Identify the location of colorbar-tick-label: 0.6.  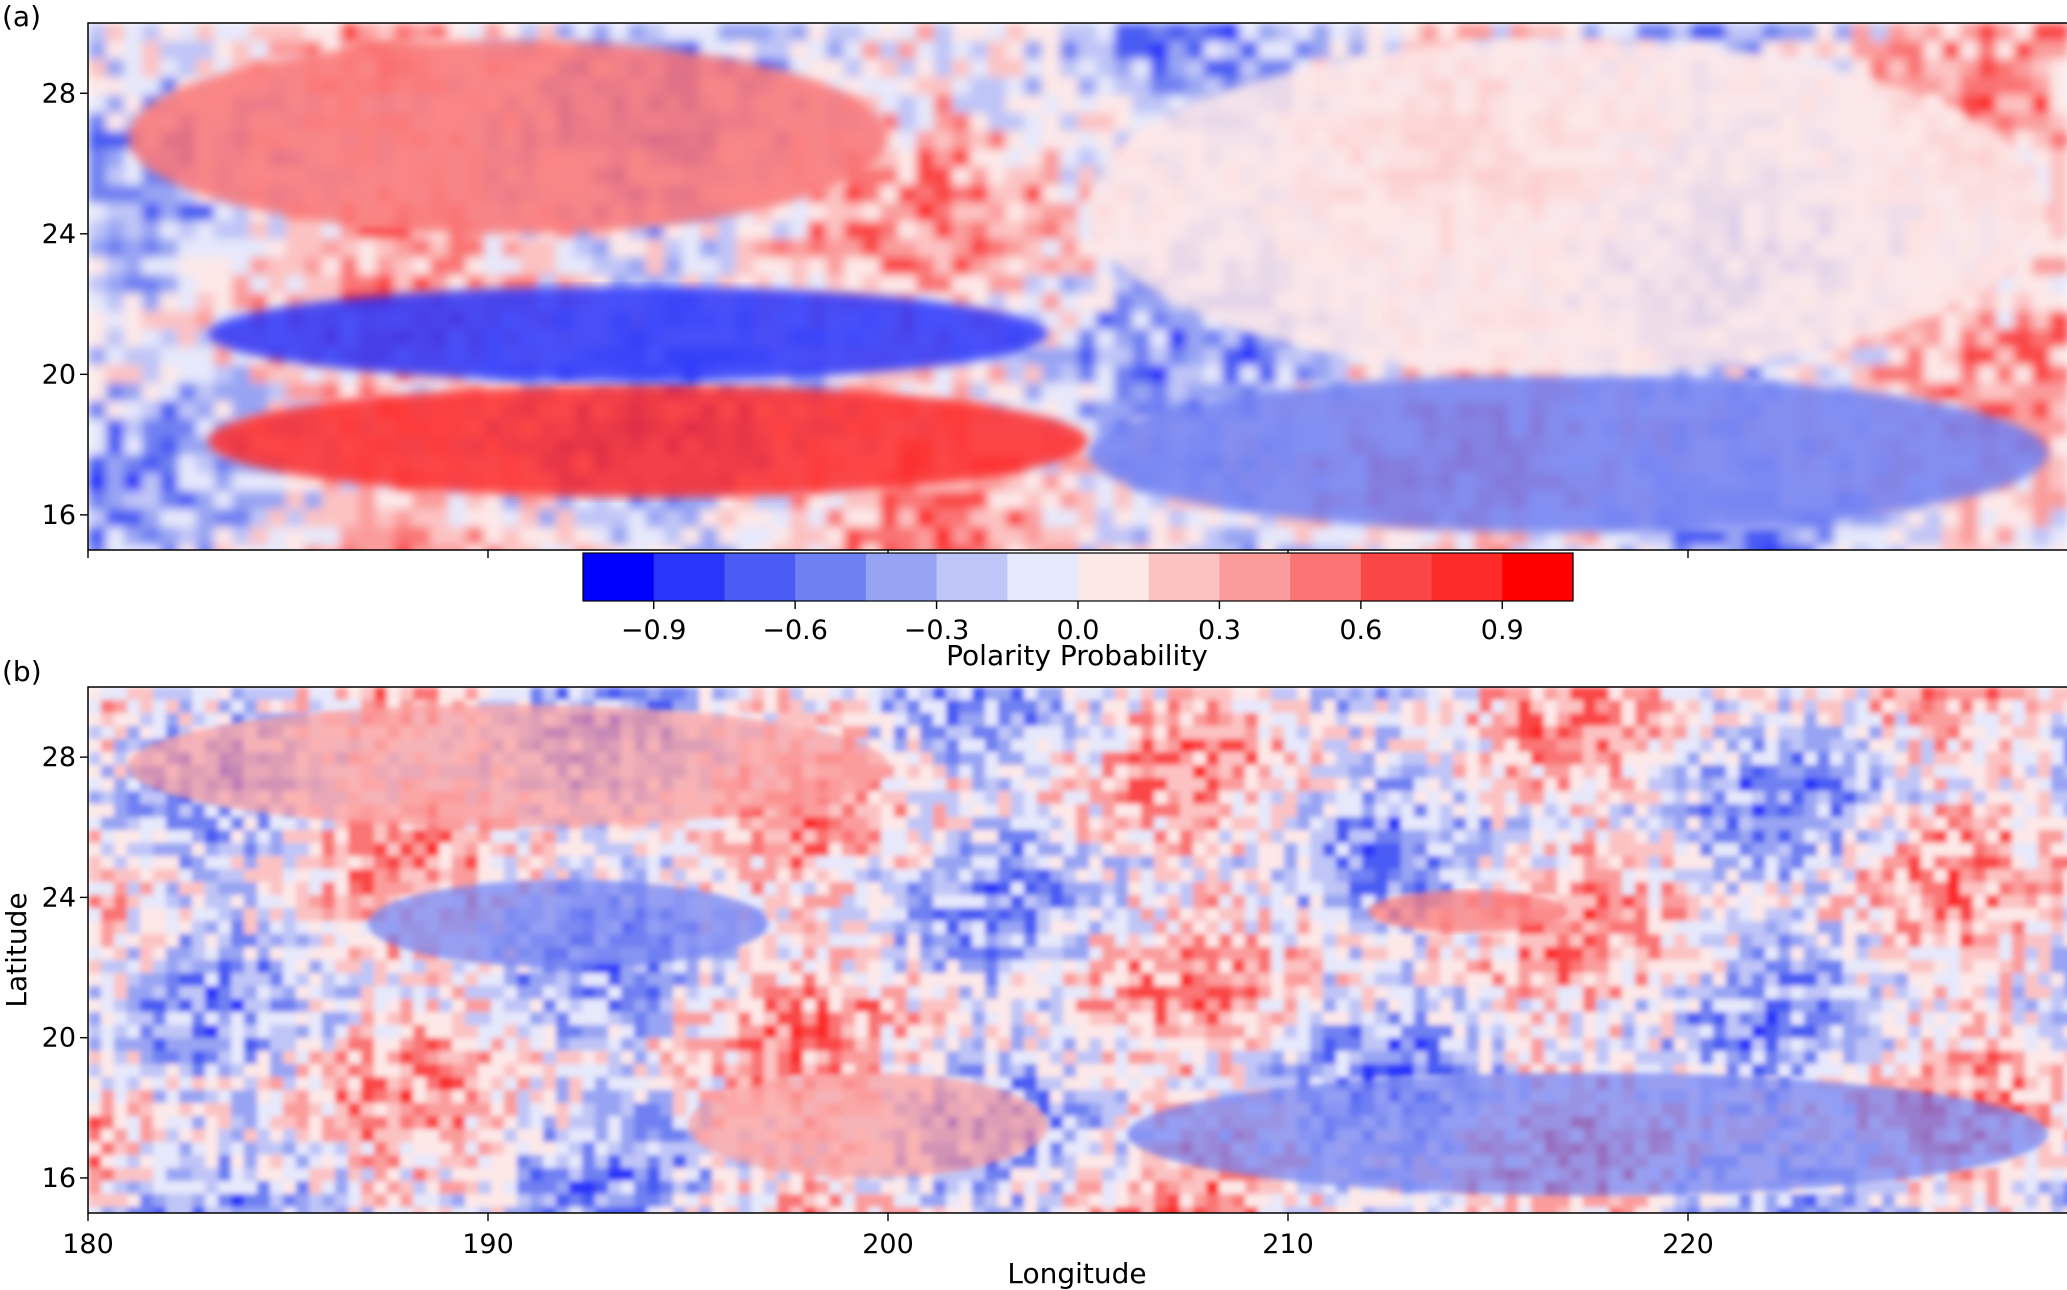
(1360, 630).